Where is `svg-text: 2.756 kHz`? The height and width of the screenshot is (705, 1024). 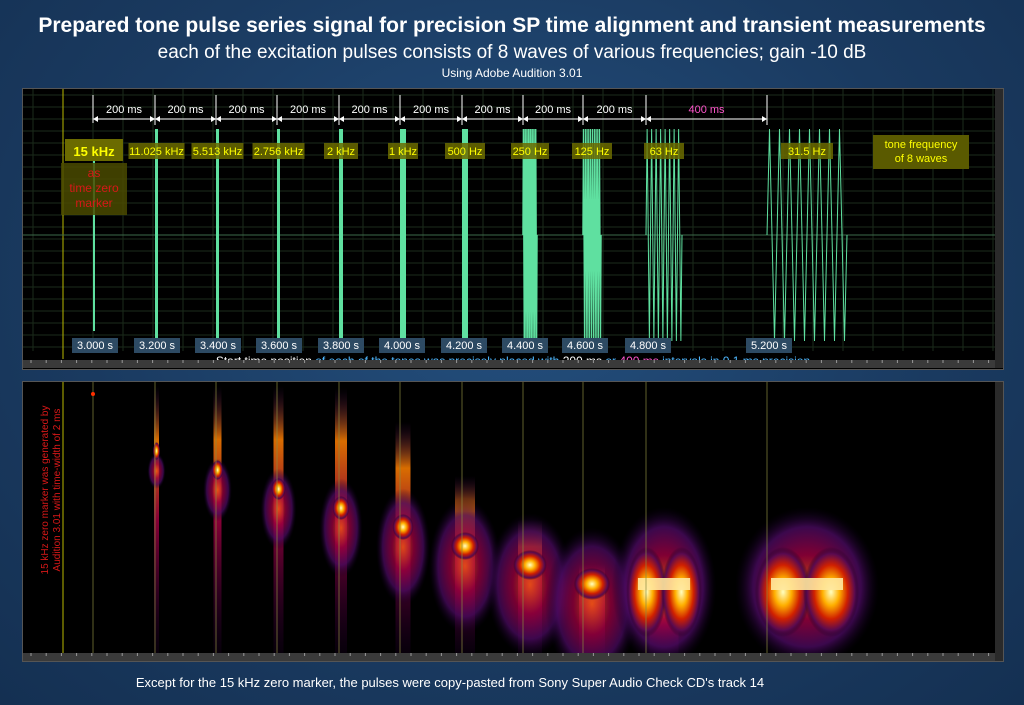 svg-text: 2.756 kHz is located at coordinates (279, 152).